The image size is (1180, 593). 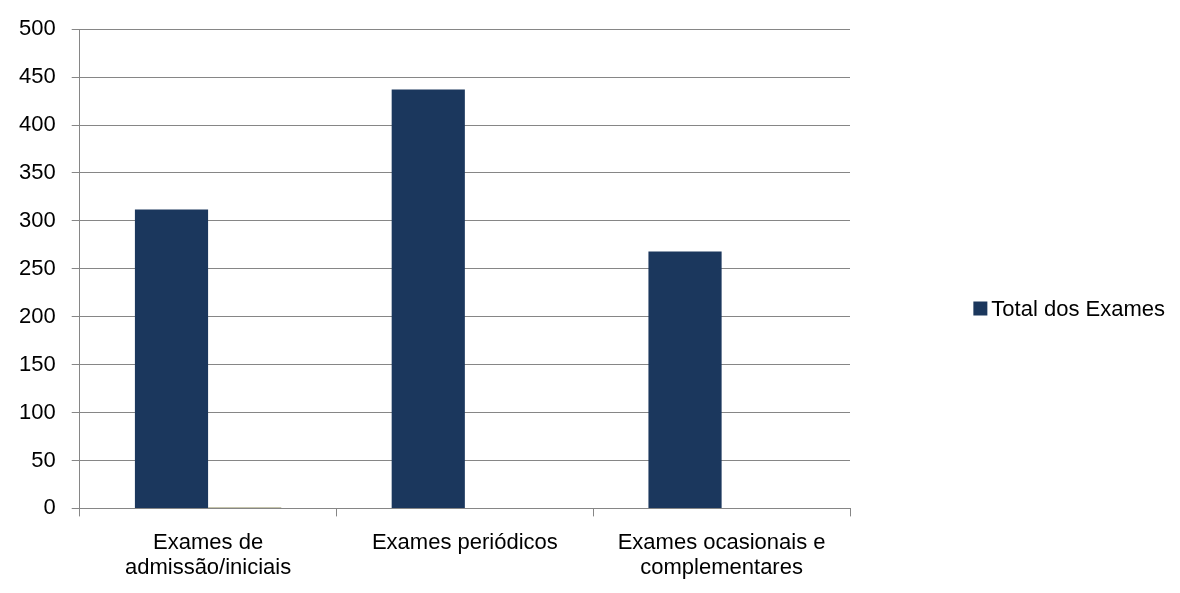 What do you see at coordinates (37, 172) in the screenshot?
I see `y-tick-label: 350` at bounding box center [37, 172].